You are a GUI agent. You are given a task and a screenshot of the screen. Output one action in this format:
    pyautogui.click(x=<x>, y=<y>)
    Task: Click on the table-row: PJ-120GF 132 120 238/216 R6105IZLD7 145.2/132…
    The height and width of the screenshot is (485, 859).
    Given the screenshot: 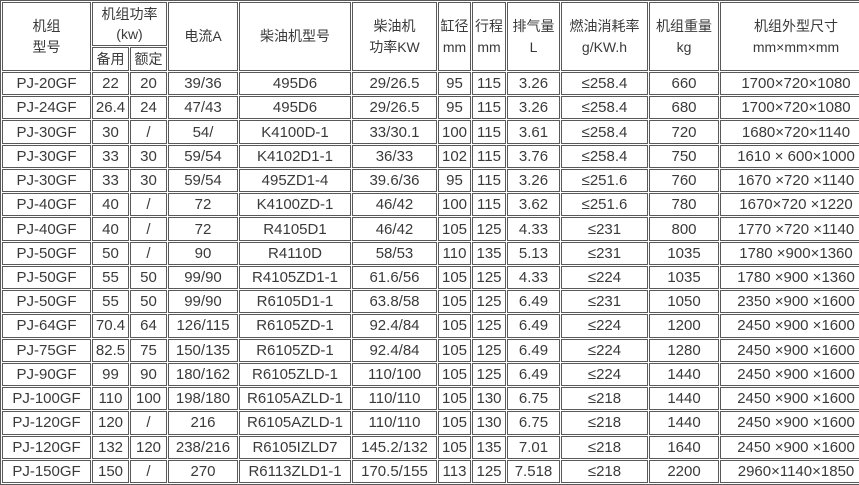 What is the action you would take?
    pyautogui.click(x=430, y=447)
    